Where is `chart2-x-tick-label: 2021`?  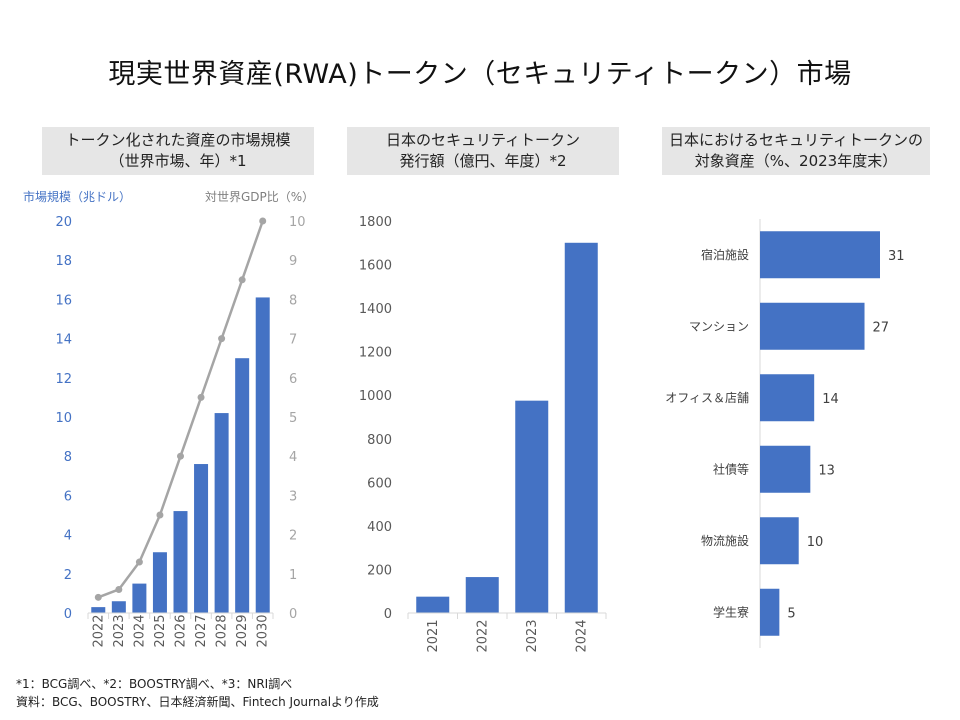 chart2-x-tick-label: 2021 is located at coordinates (433, 635).